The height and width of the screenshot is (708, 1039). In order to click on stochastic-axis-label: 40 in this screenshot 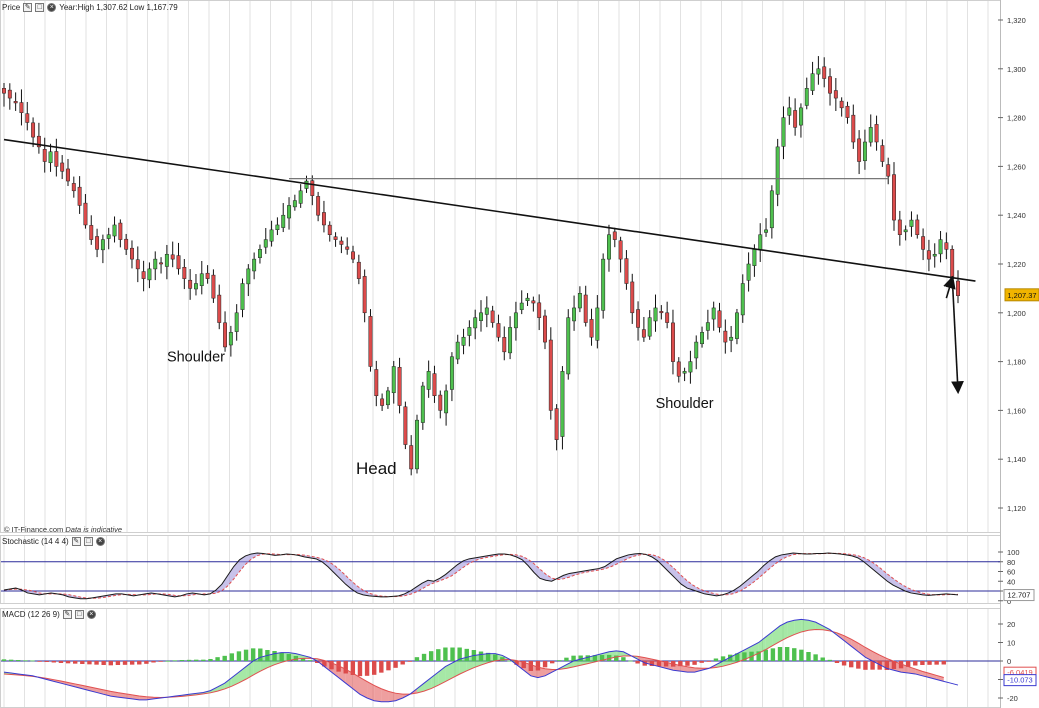, I will do `click(1011, 581)`.